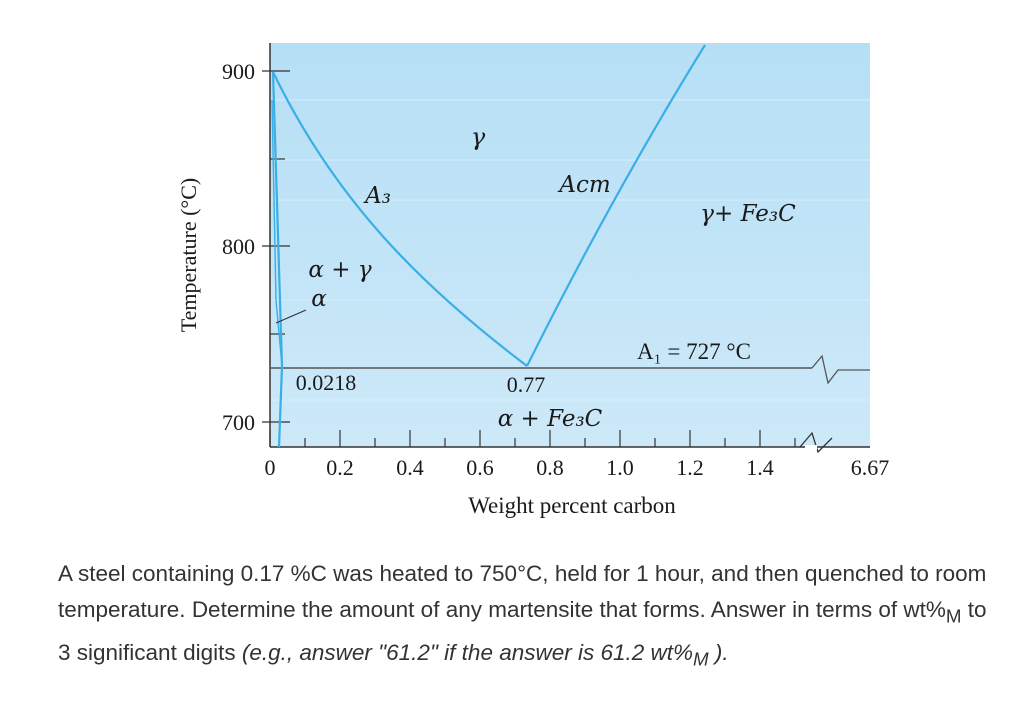  What do you see at coordinates (532, 438) in the screenshot?
I see `x-axis-ticks` at bounding box center [532, 438].